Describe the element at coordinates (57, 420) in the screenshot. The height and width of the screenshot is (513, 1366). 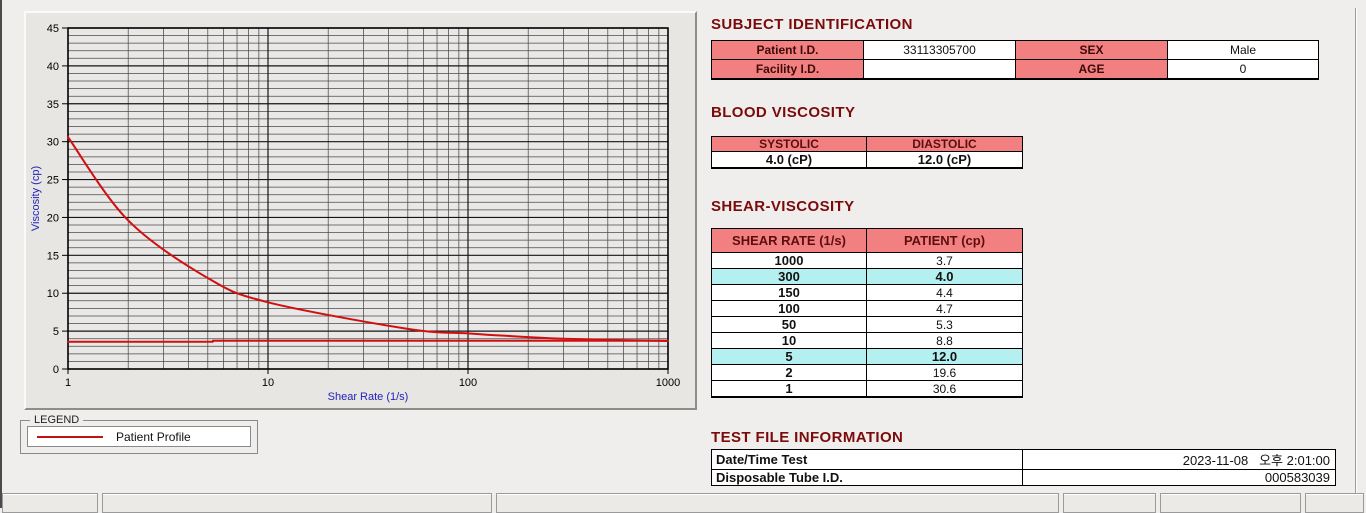
I see `legend-group-label: LEGEND` at that location.